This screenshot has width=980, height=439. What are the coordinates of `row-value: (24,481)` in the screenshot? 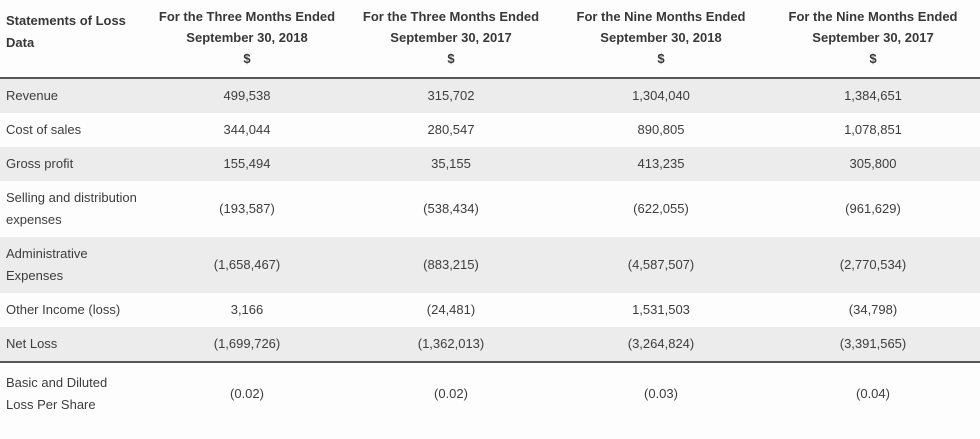 It's located at (451, 309).